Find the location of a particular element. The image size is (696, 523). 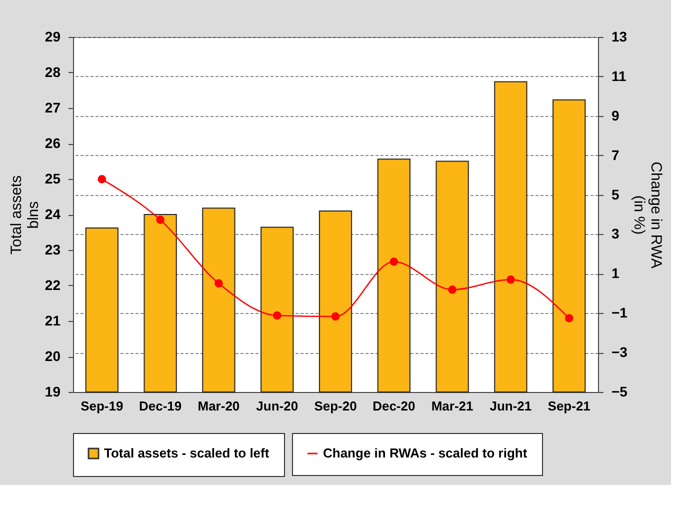

y-tick-label: 27 is located at coordinates (52, 108).